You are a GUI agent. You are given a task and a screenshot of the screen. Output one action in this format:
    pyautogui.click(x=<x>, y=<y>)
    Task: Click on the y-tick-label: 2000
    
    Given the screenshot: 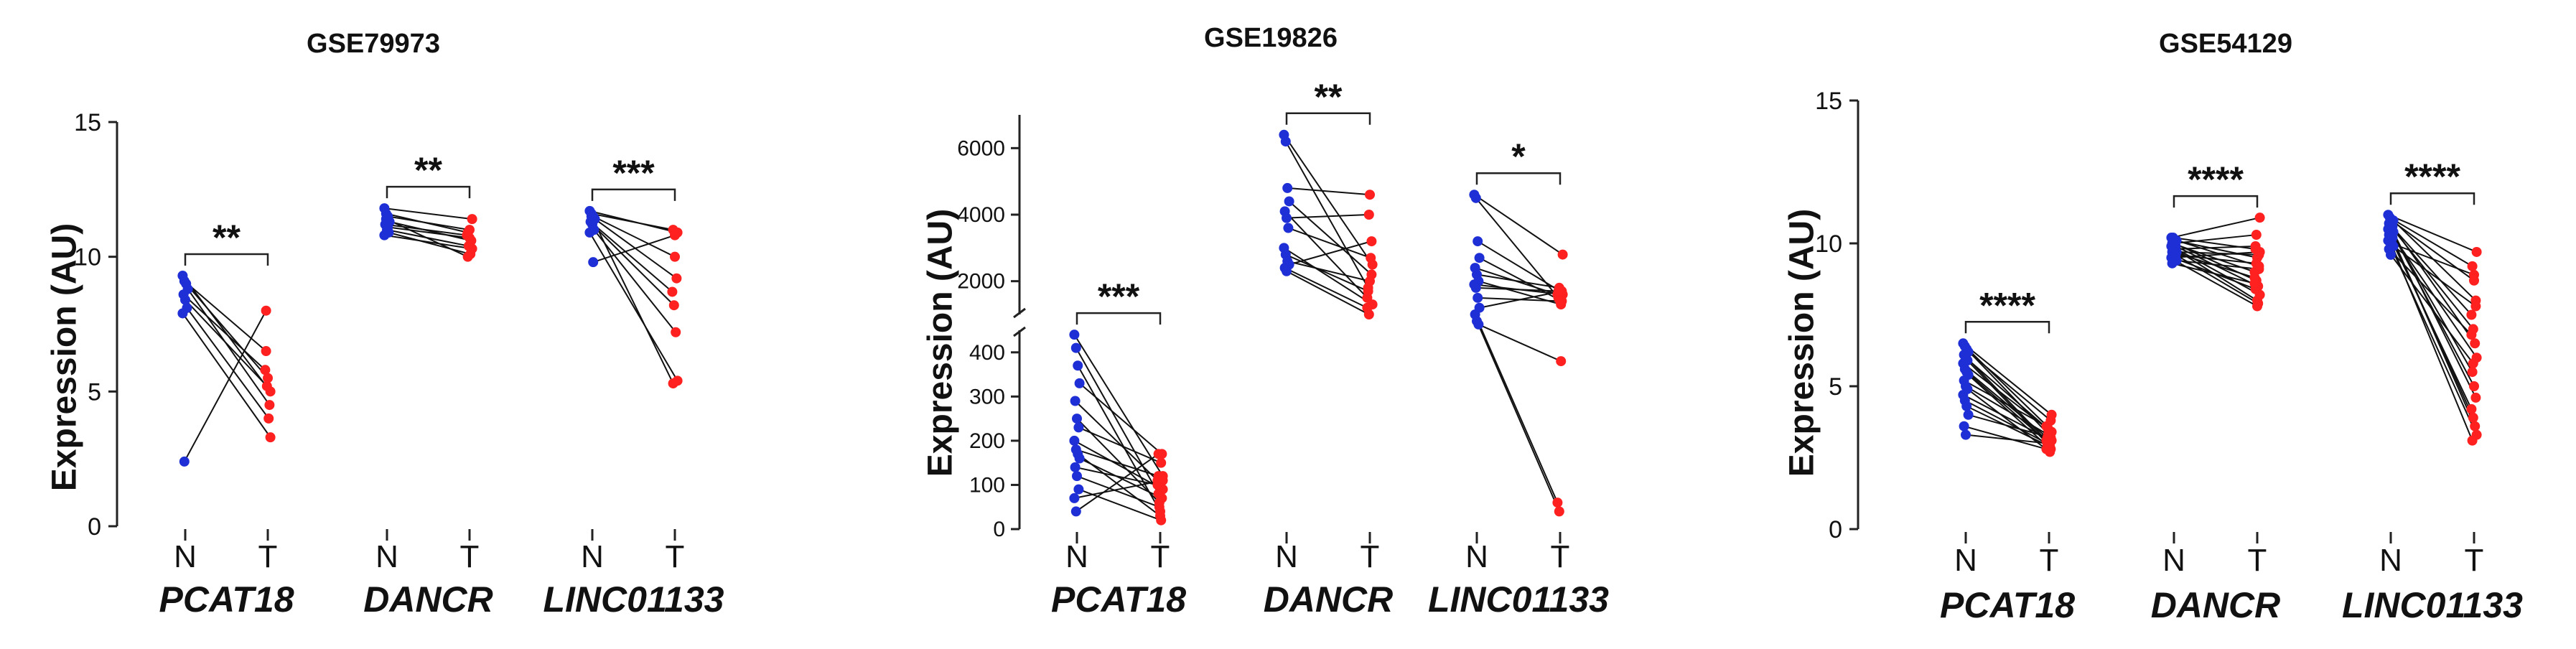 What is the action you would take?
    pyautogui.click(x=981, y=282)
    